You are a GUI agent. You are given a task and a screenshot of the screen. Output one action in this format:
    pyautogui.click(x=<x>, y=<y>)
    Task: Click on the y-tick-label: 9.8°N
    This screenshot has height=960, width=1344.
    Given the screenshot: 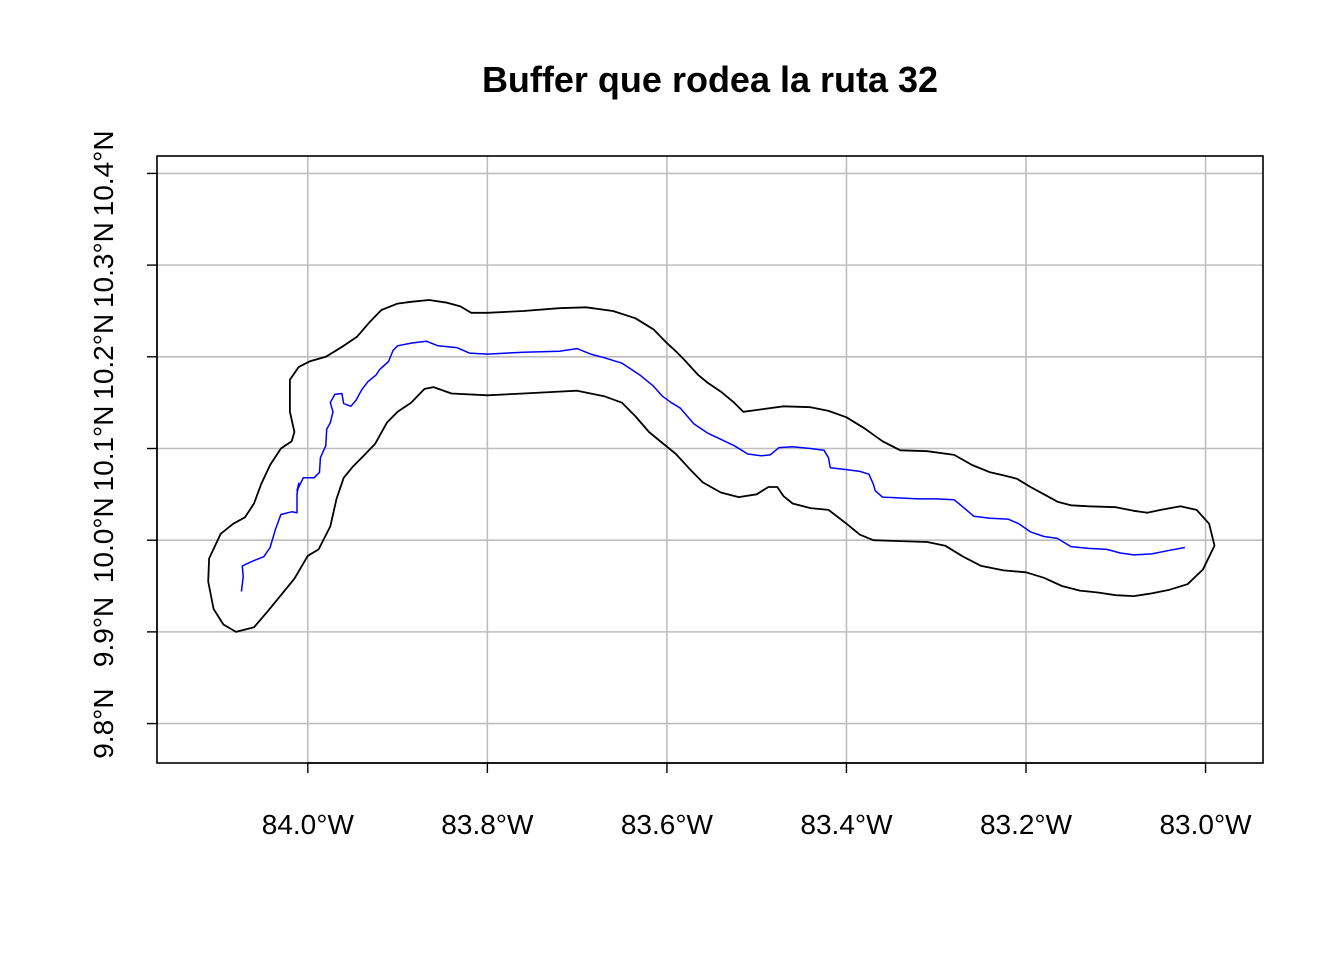 What is the action you would take?
    pyautogui.click(x=103, y=723)
    